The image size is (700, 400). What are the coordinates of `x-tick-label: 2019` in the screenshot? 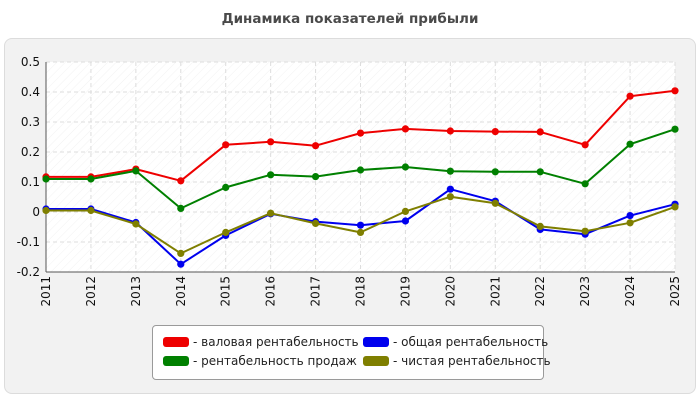 It's located at (405, 291).